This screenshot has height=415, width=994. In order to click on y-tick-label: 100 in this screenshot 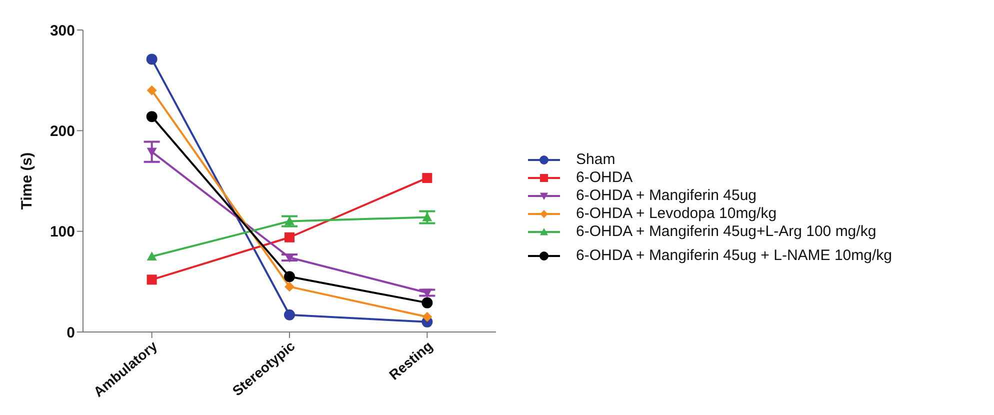, I will do `click(62, 232)`.